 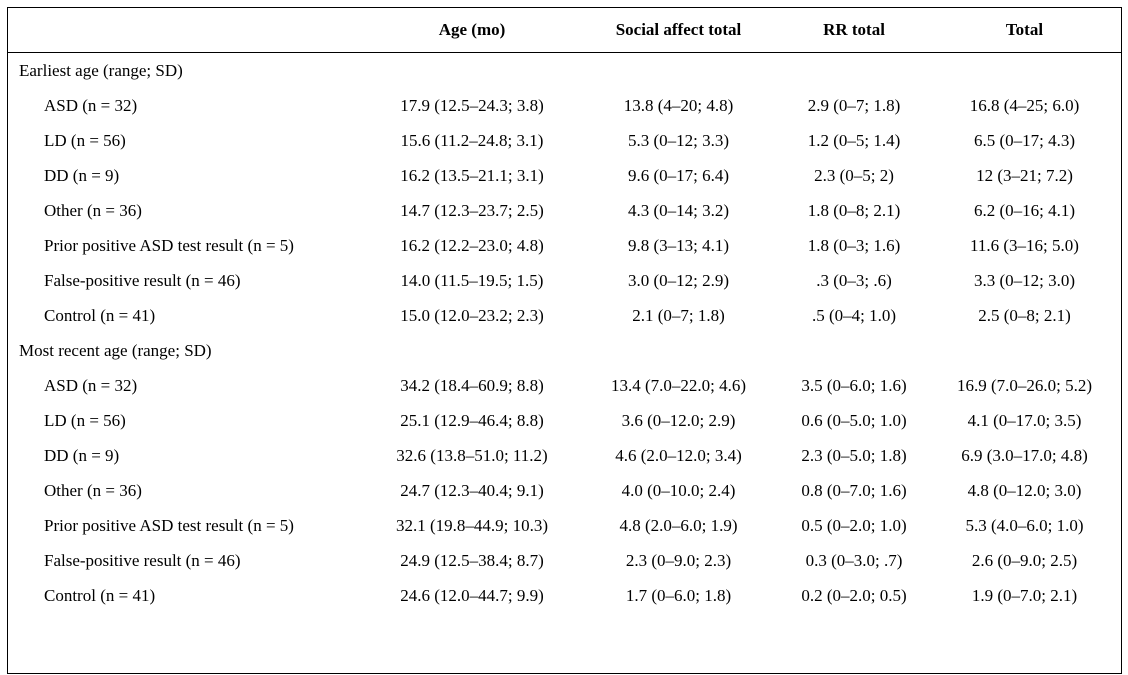 What do you see at coordinates (1024, 560) in the screenshot?
I see `cell-total: 2.6 (0–9.0; 2.5)` at bounding box center [1024, 560].